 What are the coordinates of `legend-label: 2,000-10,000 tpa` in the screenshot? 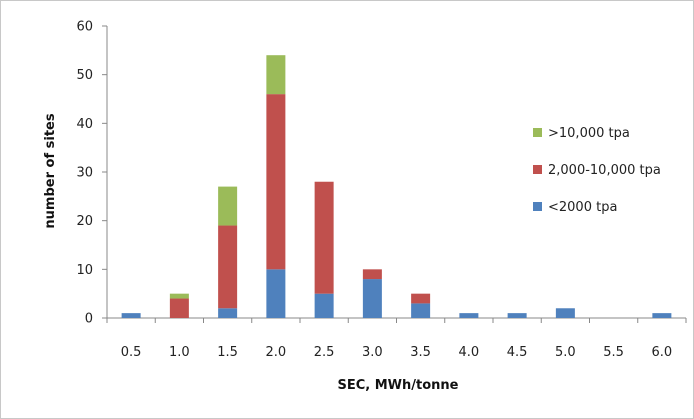 It's located at (604, 170).